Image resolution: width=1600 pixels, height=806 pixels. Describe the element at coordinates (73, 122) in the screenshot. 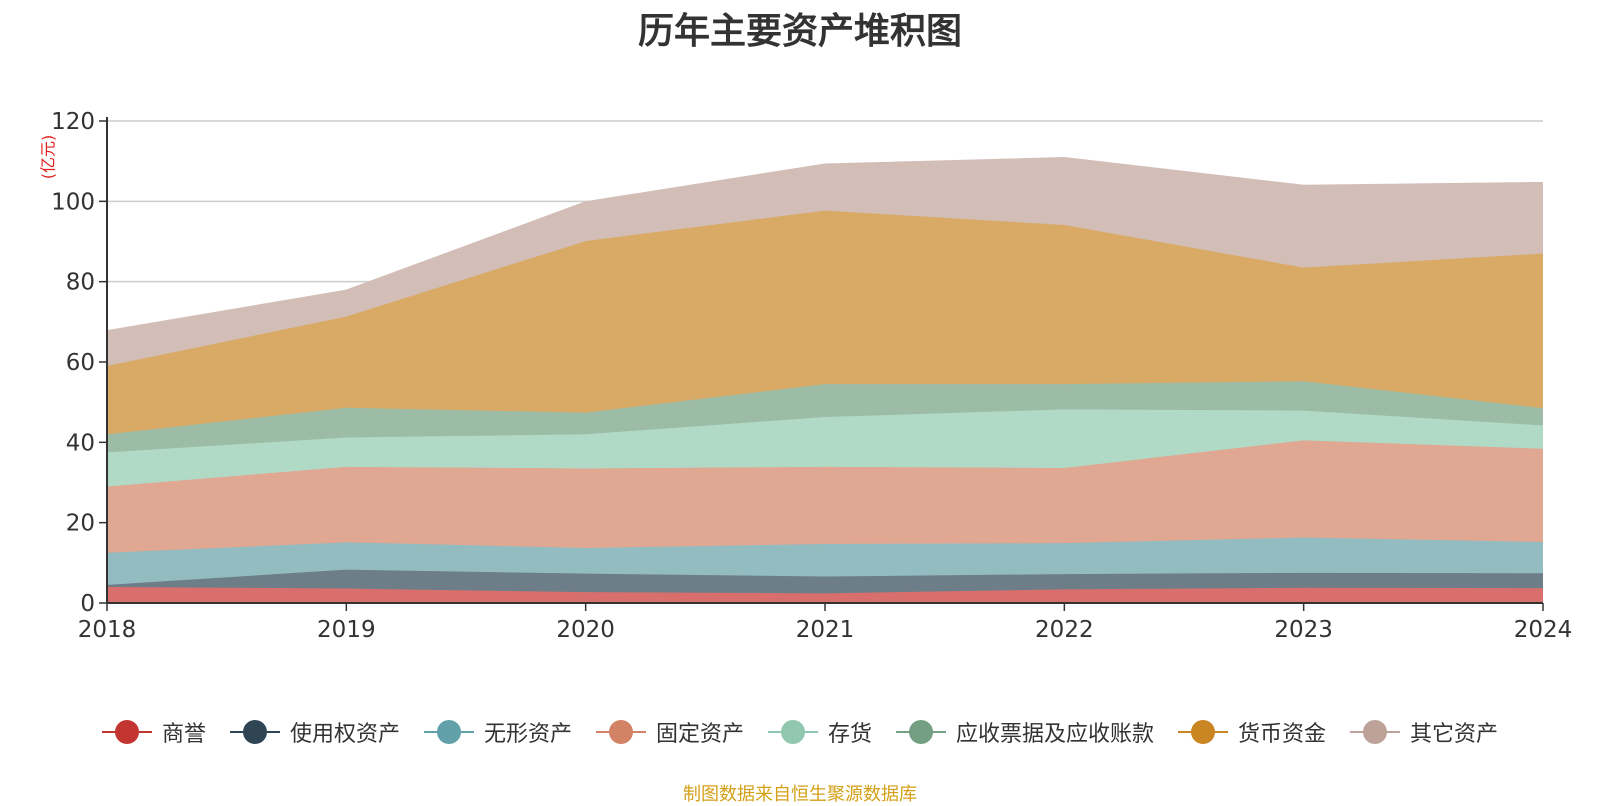

I see `y-tick-label: 120` at that location.